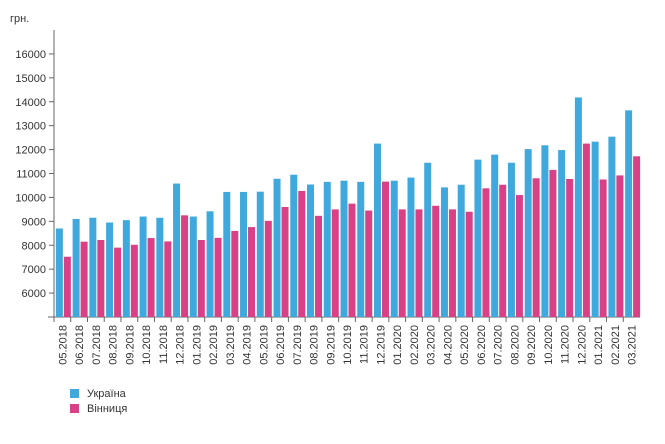 The height and width of the screenshot is (444, 665). Describe the element at coordinates (398, 345) in the screenshot. I see `x-tick-label: 01.2020` at that location.